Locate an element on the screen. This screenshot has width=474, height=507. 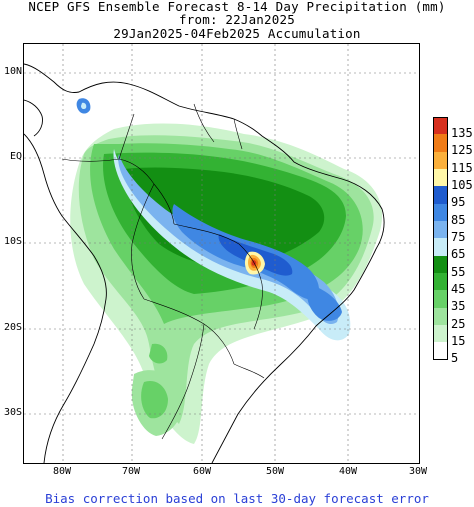
legend-label: 135 is located at coordinates (462, 133).